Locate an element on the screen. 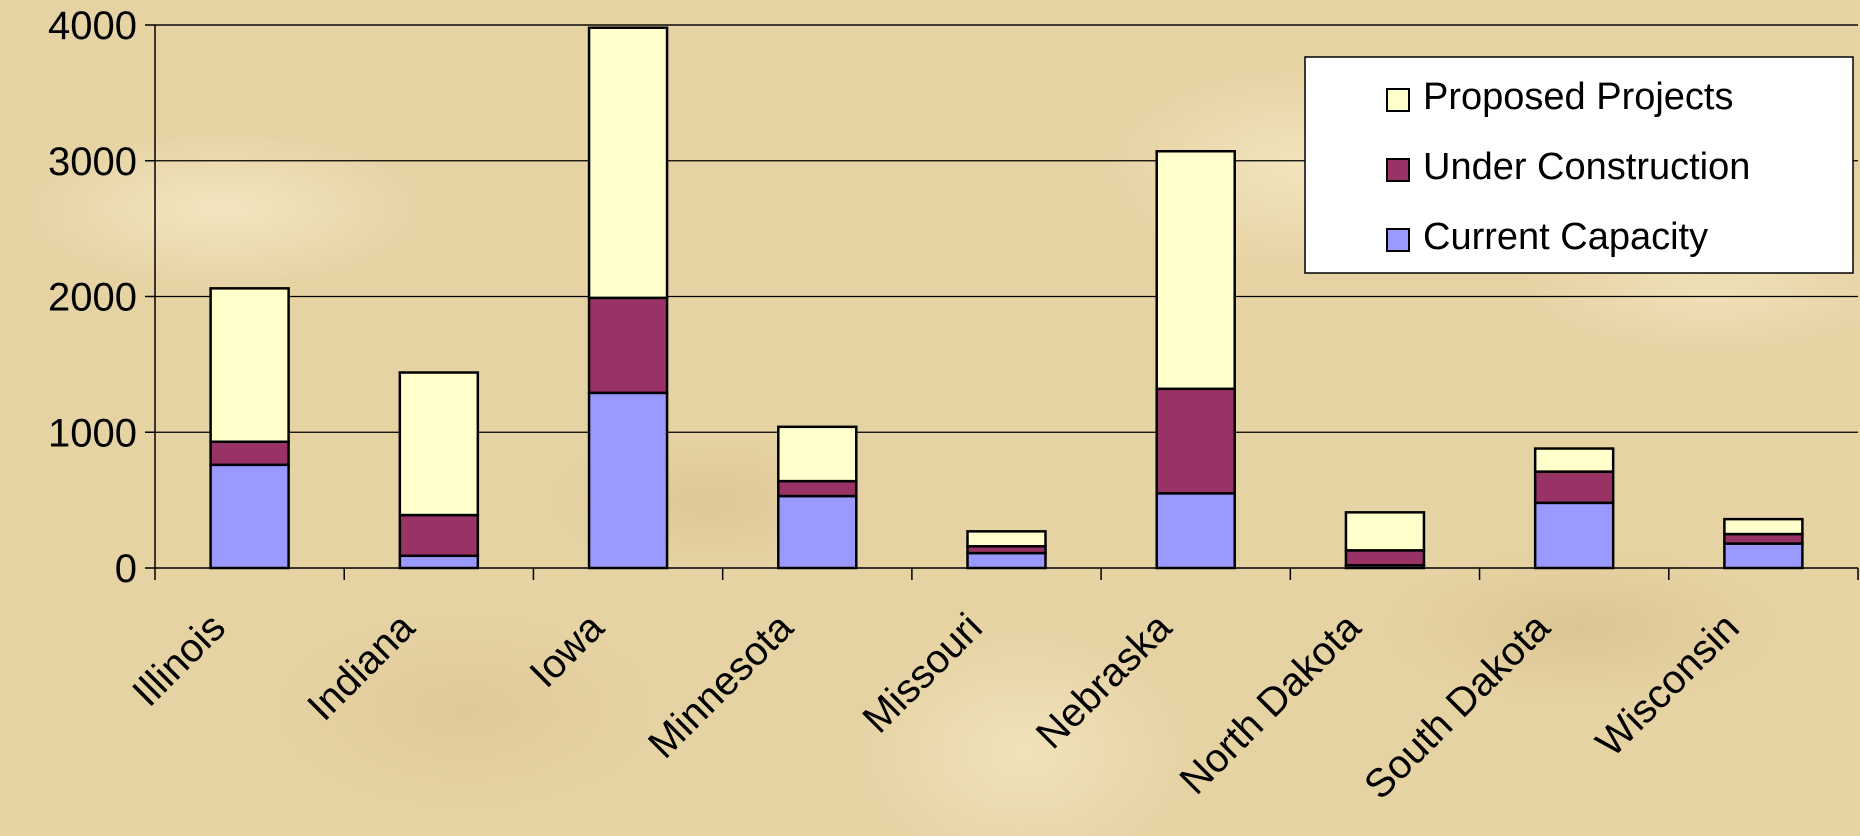 This screenshot has width=1860, height=836. bar-north-dakota-proposed-projects is located at coordinates (1385, 531).